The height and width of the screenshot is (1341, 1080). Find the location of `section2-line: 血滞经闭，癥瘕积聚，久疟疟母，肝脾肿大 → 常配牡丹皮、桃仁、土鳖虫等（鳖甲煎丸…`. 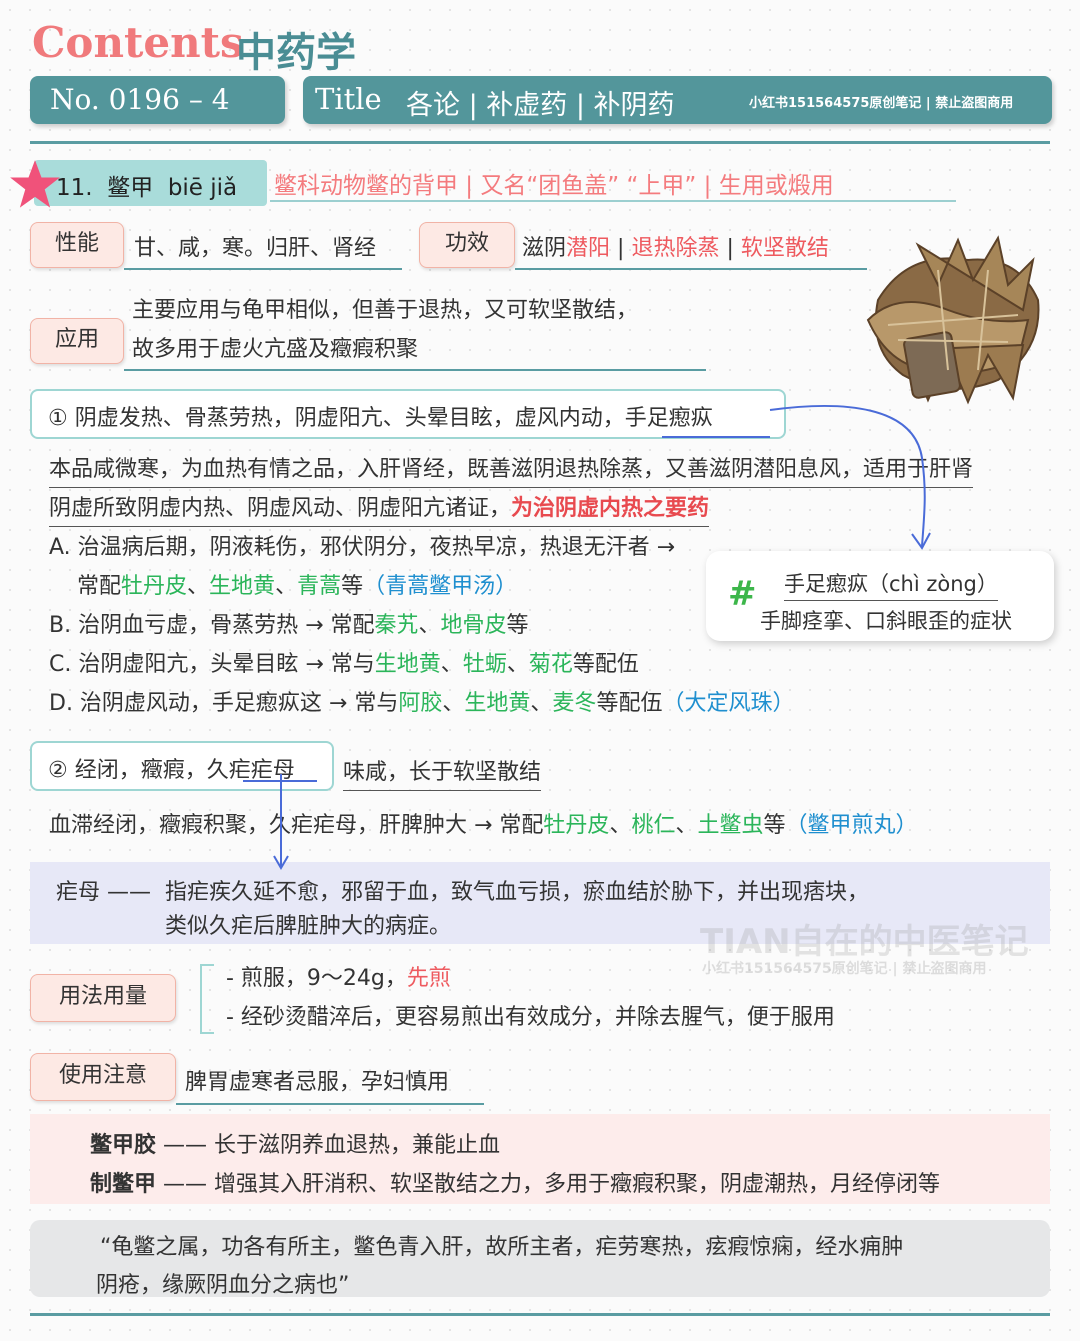

section2-line: 血滞经闭，癥瘕积聚，久疟疟母，肝脾肿大 → 常配牡丹皮、桃仁、土鳖虫等（鳖甲煎丸… is located at coordinates (483, 823).